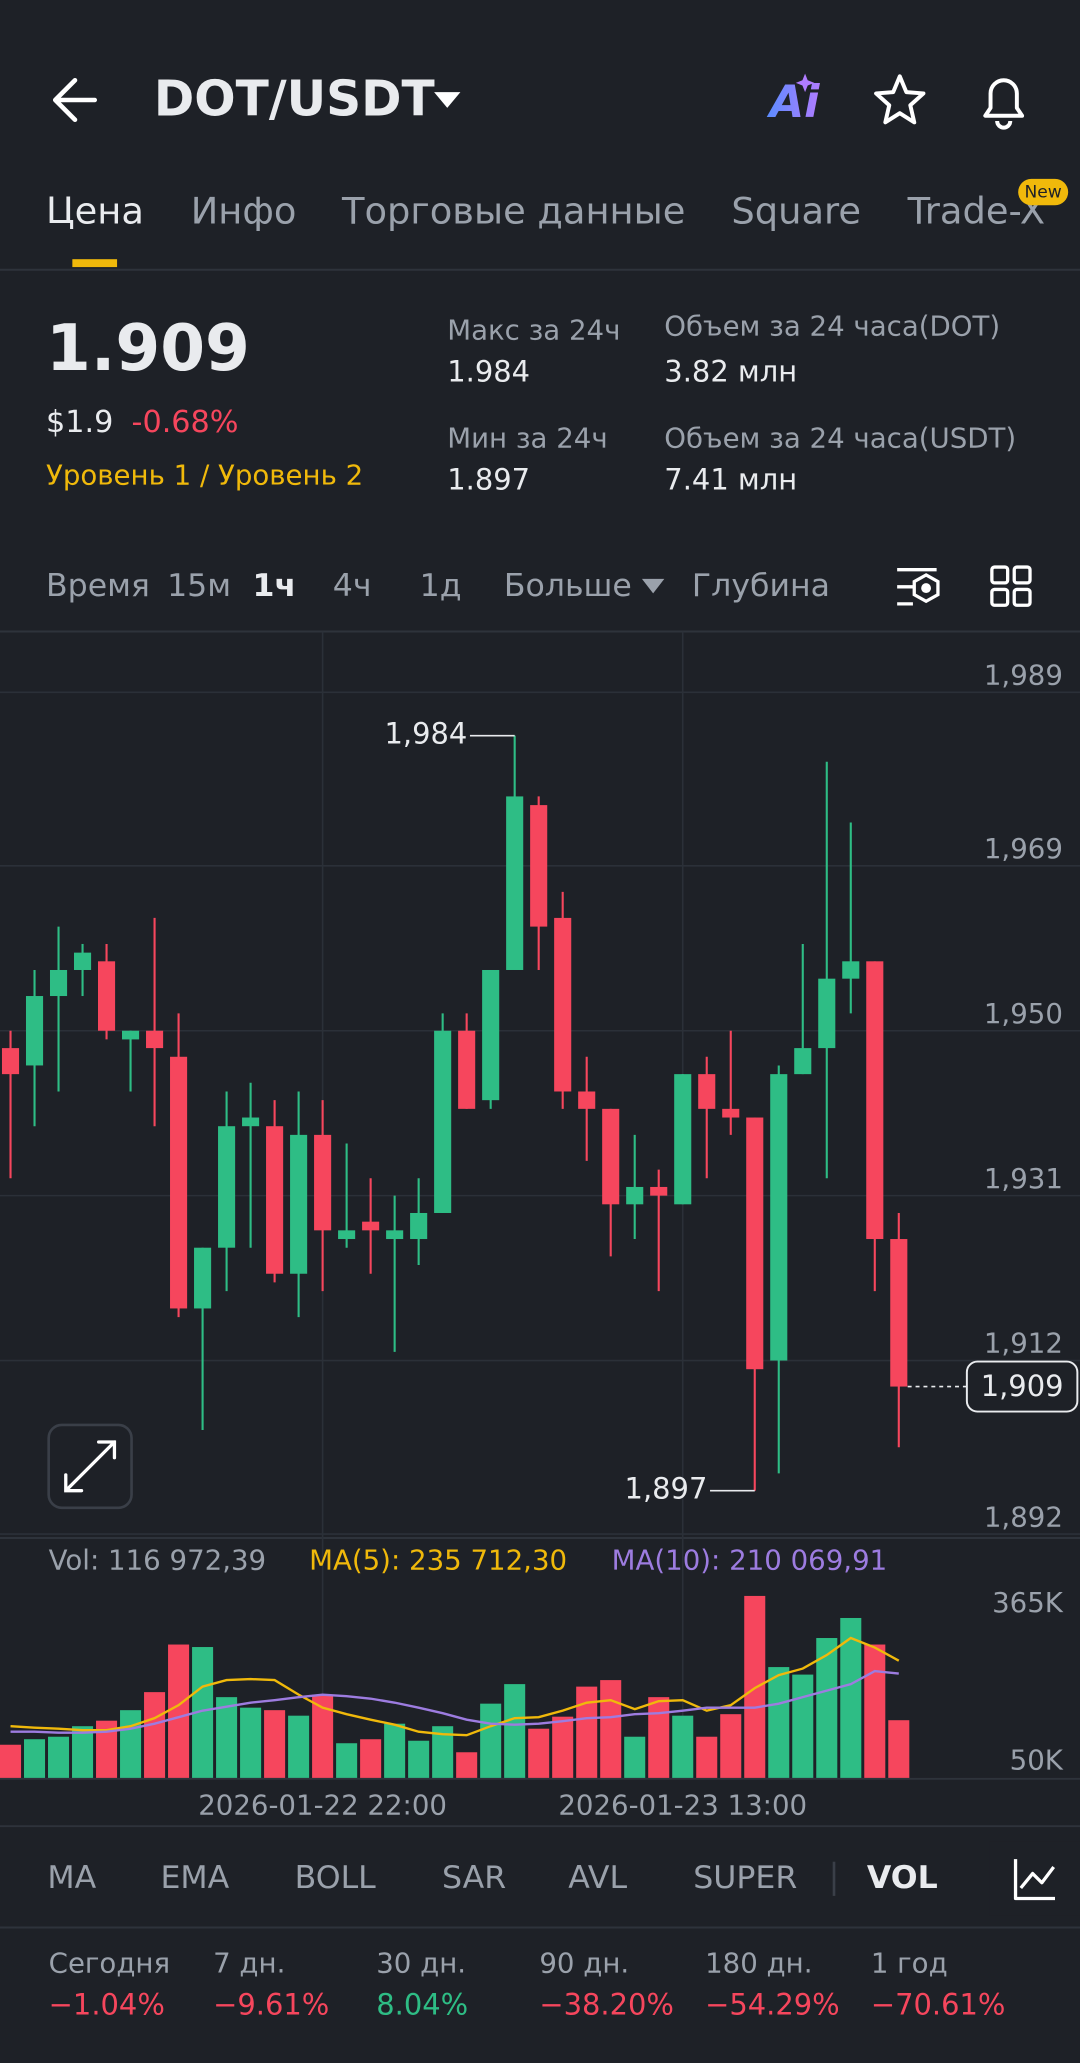 The width and height of the screenshot is (1080, 2063). What do you see at coordinates (653, 586) in the screenshot?
I see `more-dropdown` at bounding box center [653, 586].